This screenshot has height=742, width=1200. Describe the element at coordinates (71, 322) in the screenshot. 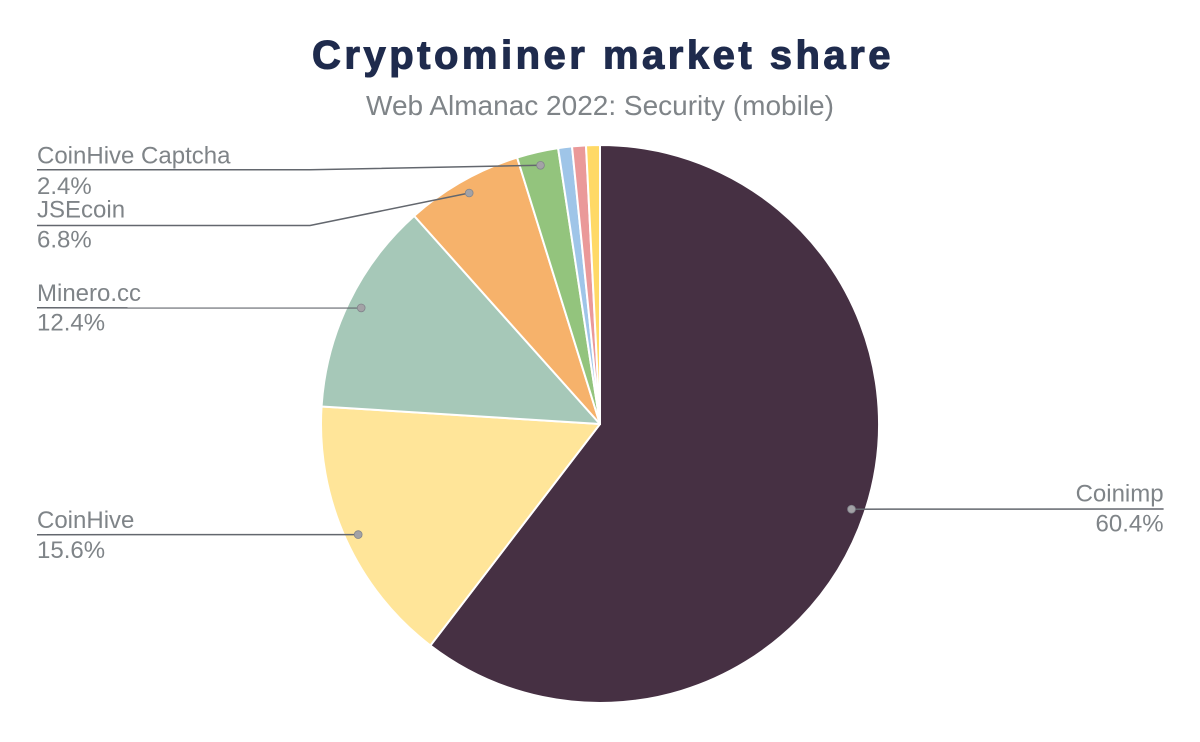

I see `svg-text: 12.4%` at that location.